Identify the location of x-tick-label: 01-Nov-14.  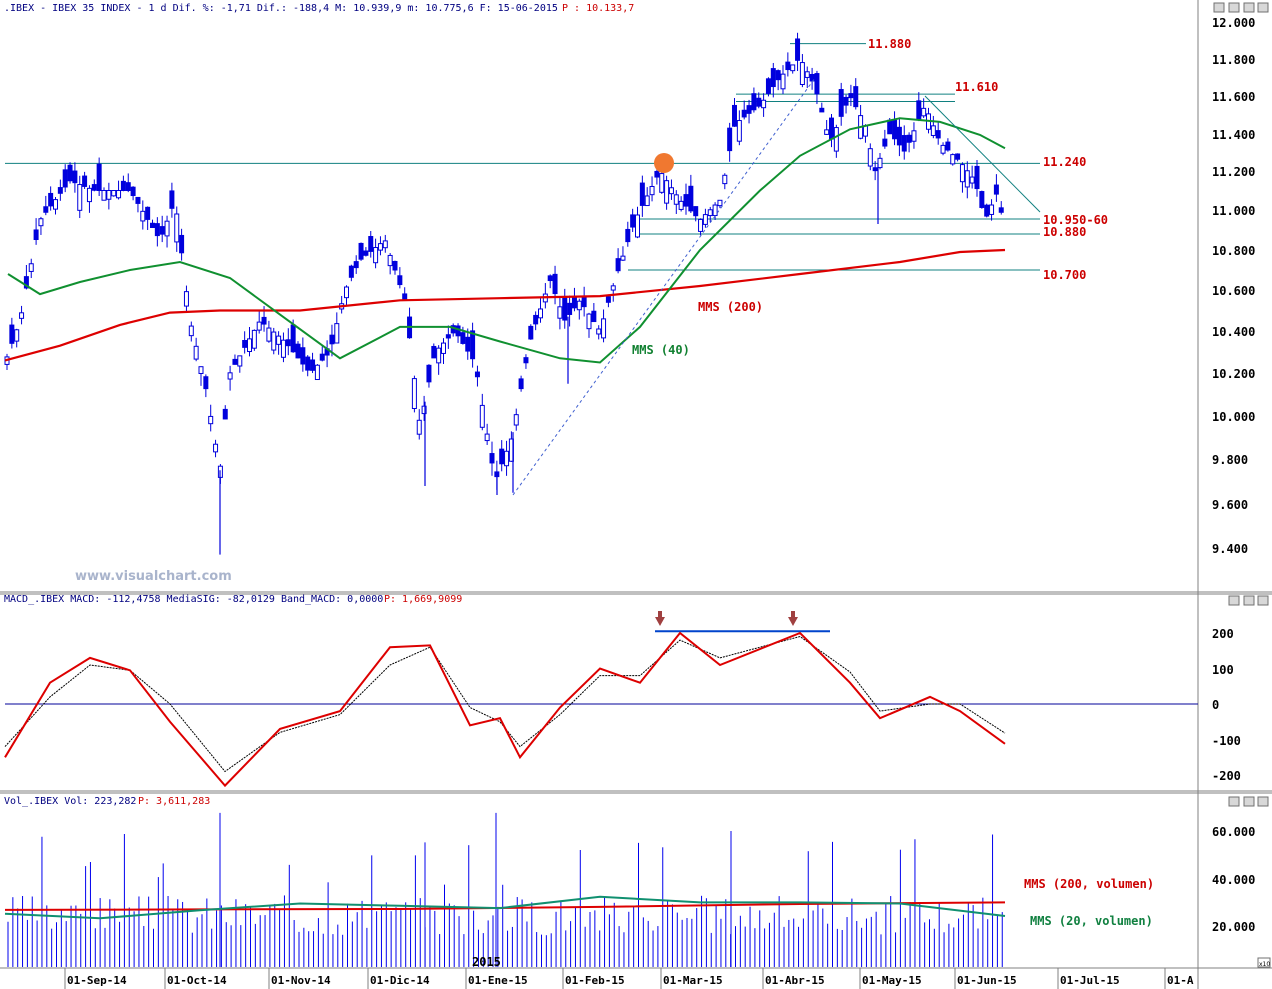
(301, 980).